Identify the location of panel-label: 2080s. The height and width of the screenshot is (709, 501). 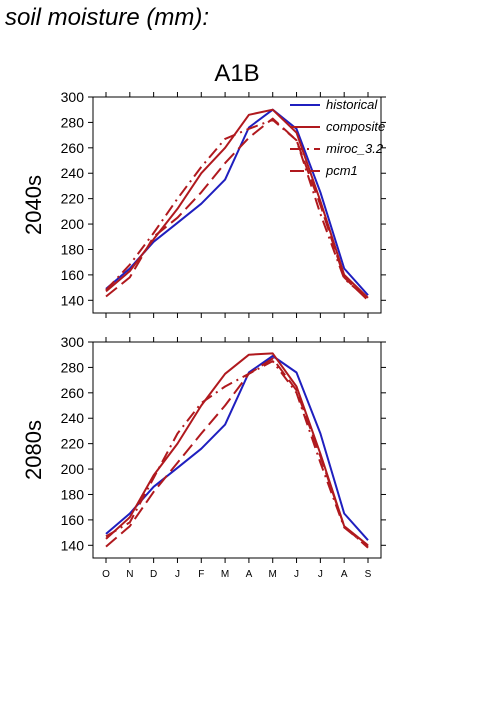
(33, 450).